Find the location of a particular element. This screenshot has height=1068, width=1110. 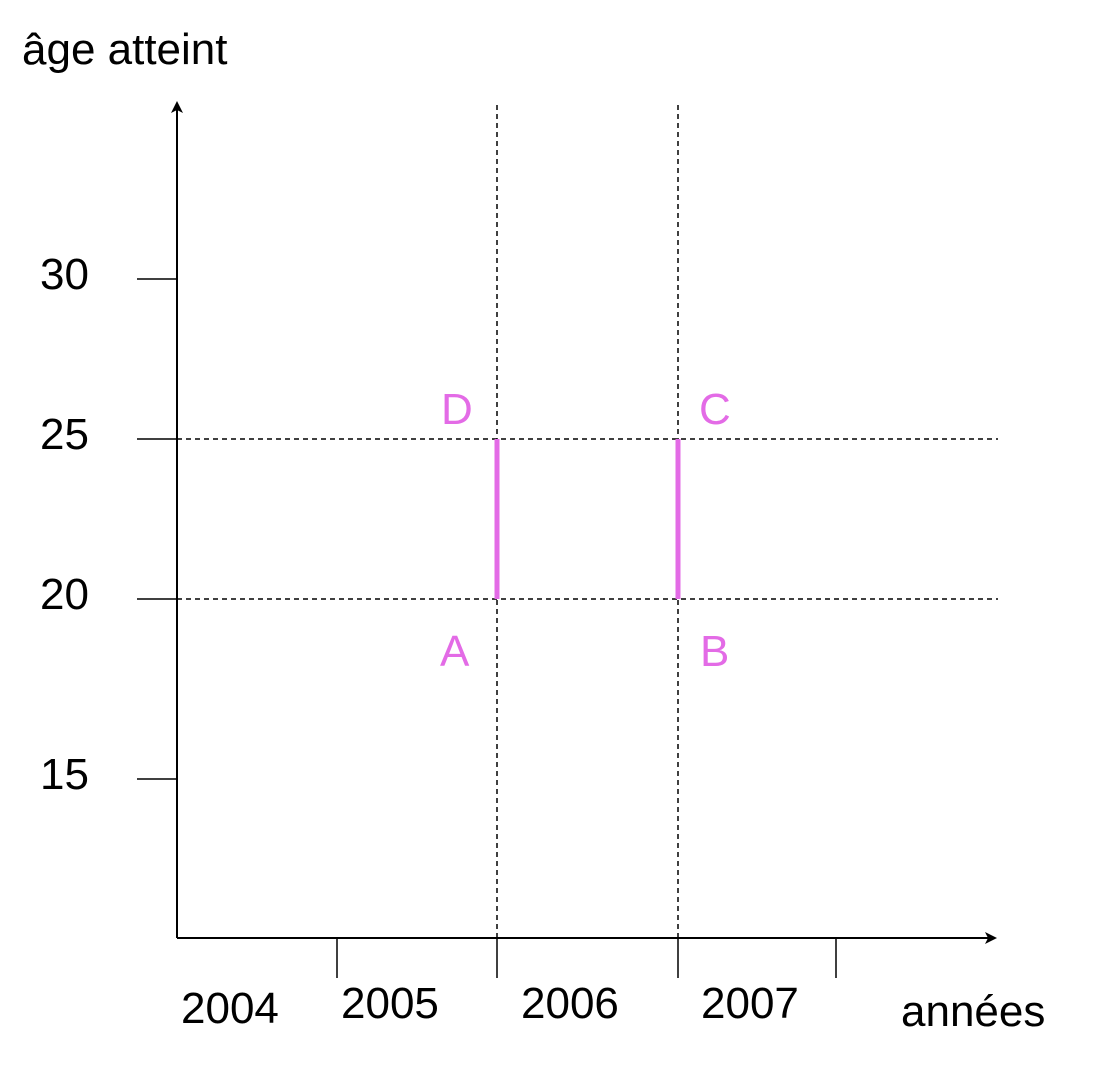

y-tick-label-20: 20 is located at coordinates (64, 594).